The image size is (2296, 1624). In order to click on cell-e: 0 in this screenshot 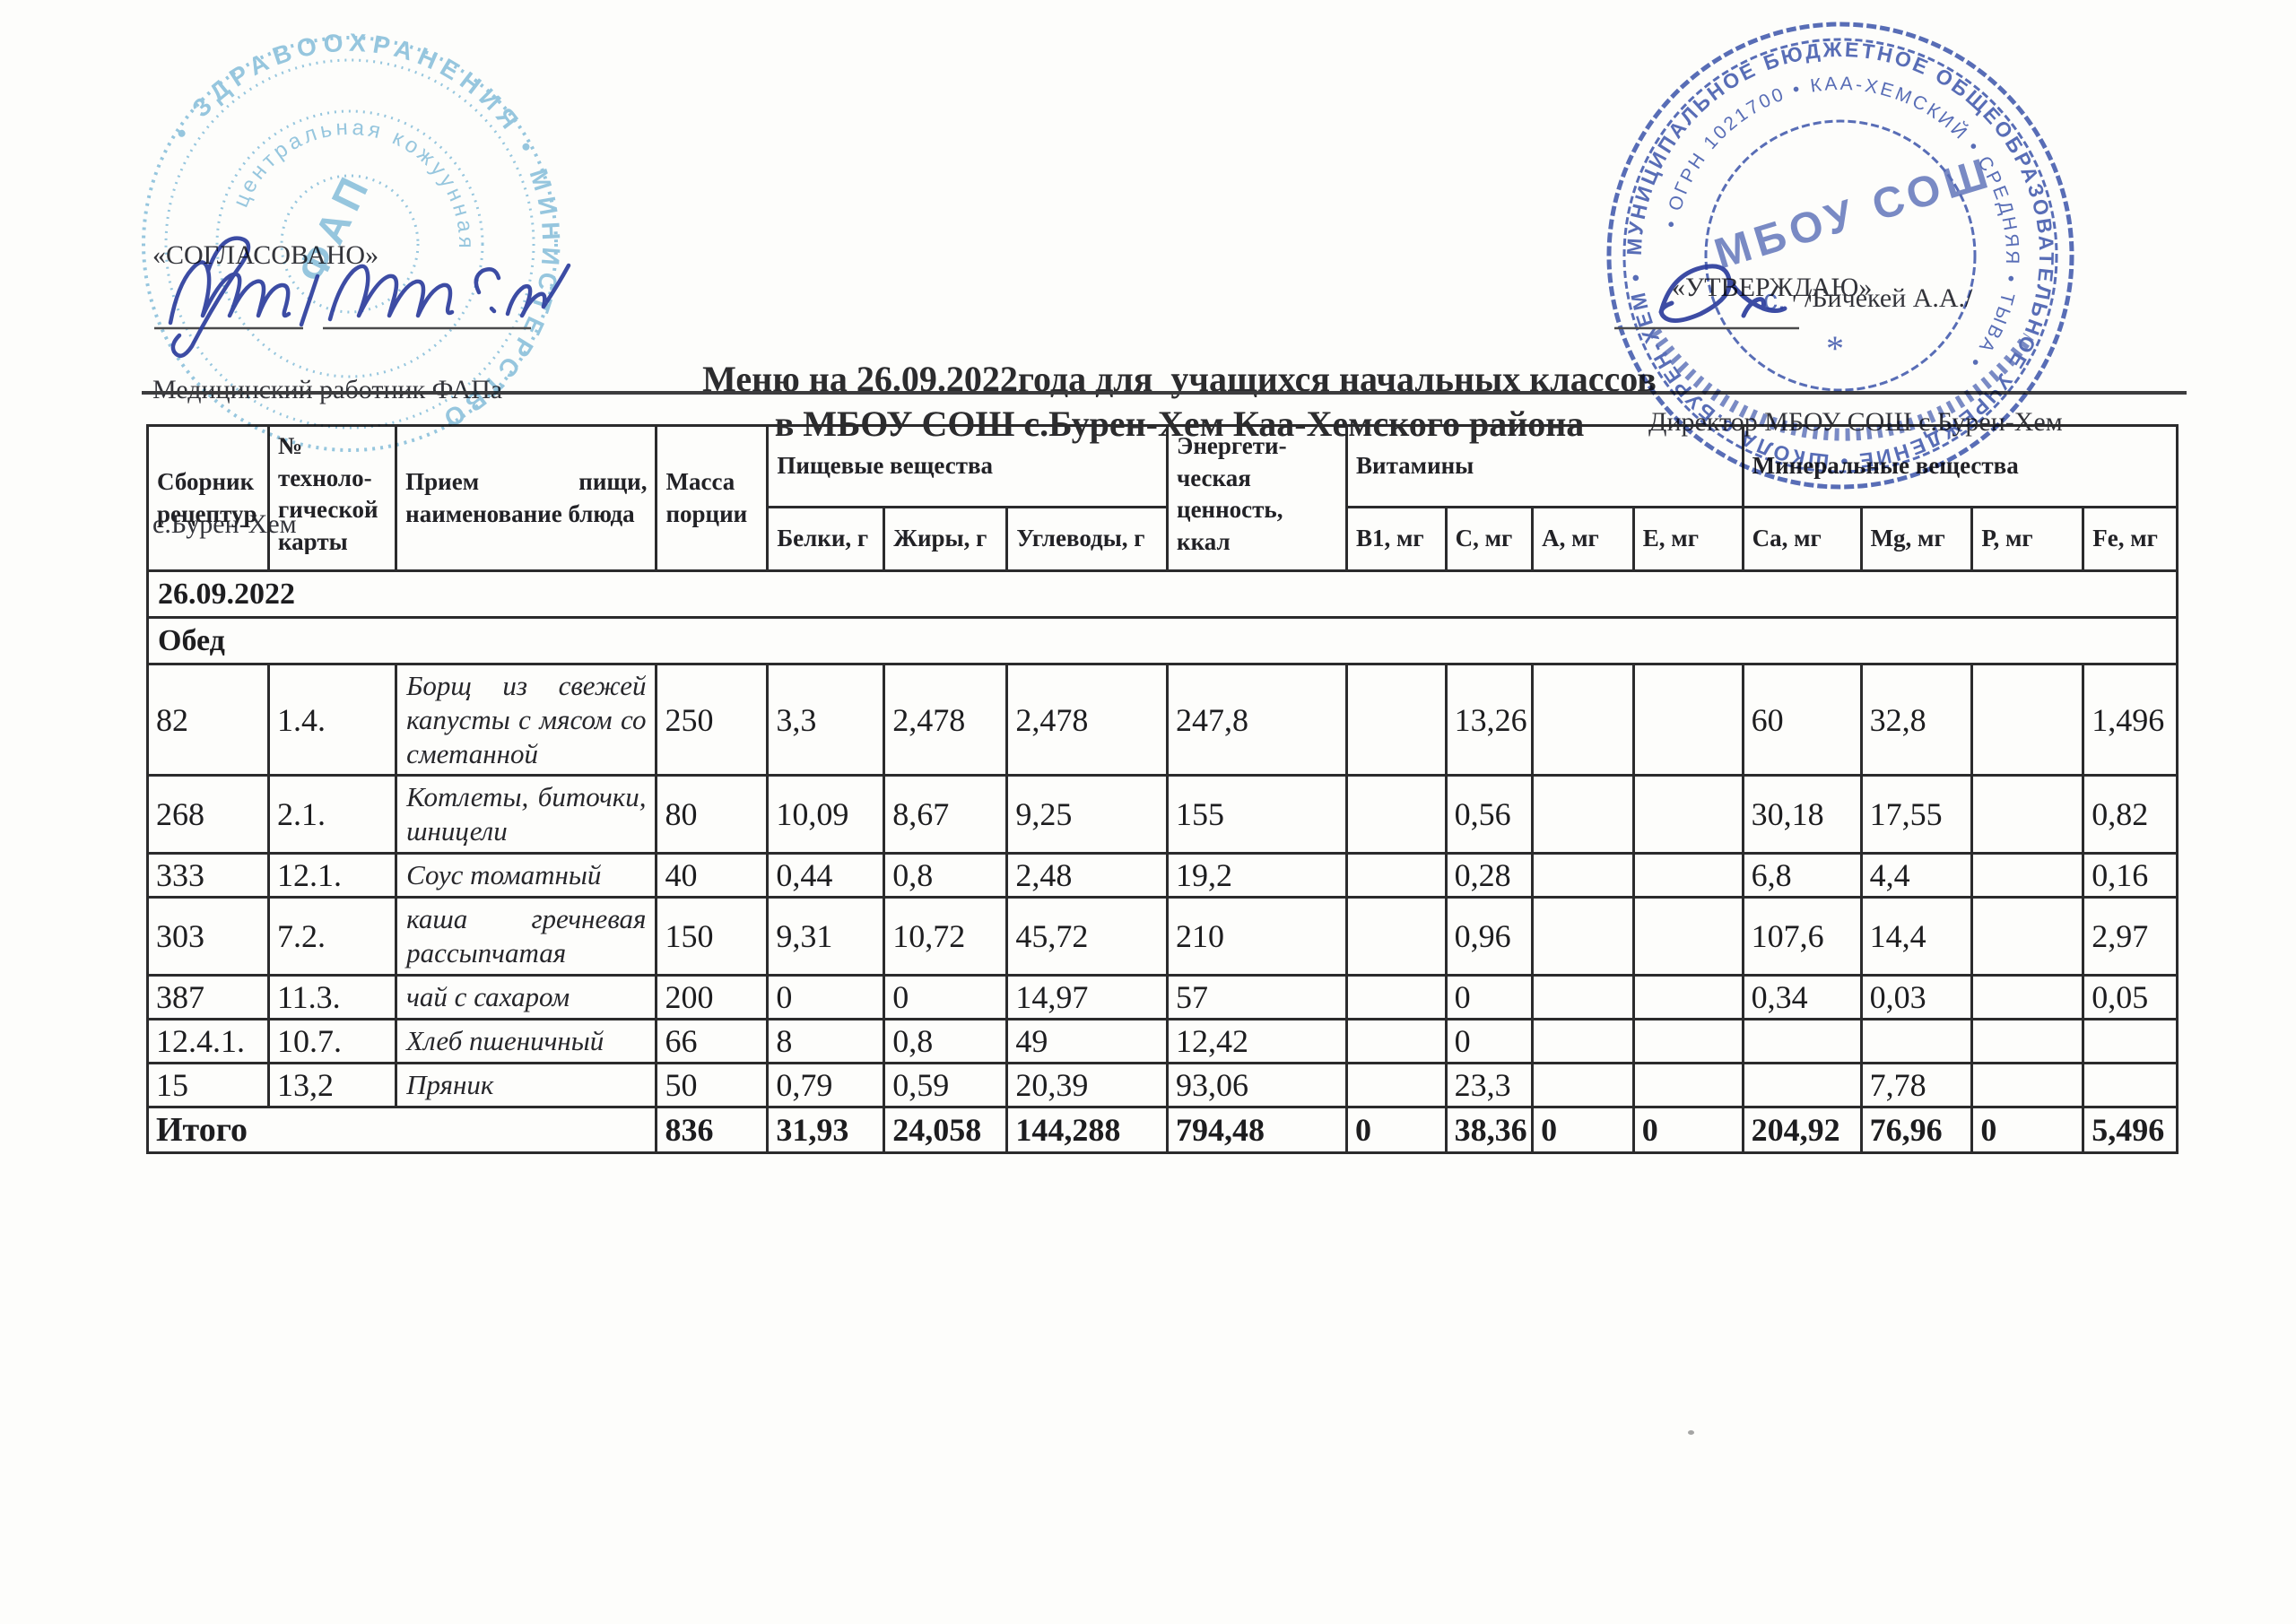, I will do `click(1687, 1129)`.